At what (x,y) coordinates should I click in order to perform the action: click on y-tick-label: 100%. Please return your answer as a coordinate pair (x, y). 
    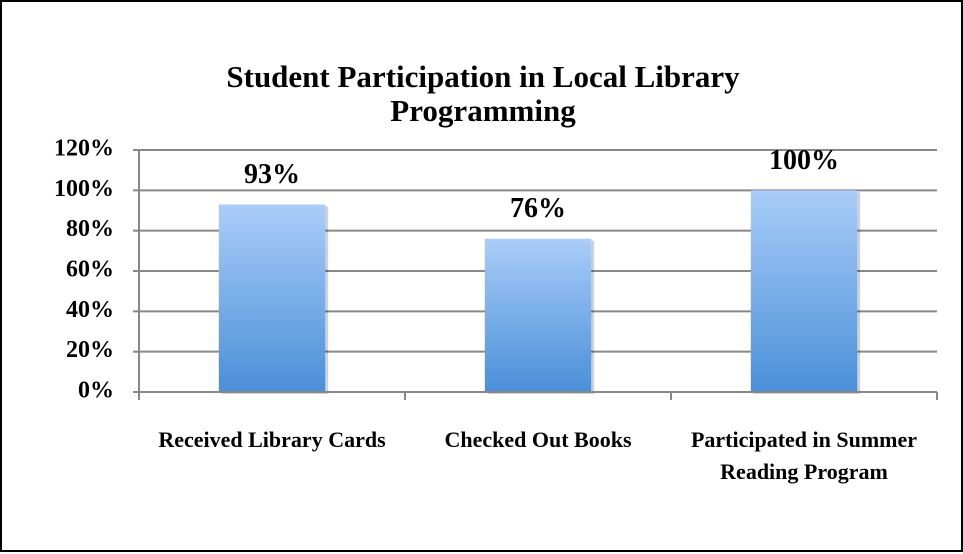
    Looking at the image, I should click on (84, 189).